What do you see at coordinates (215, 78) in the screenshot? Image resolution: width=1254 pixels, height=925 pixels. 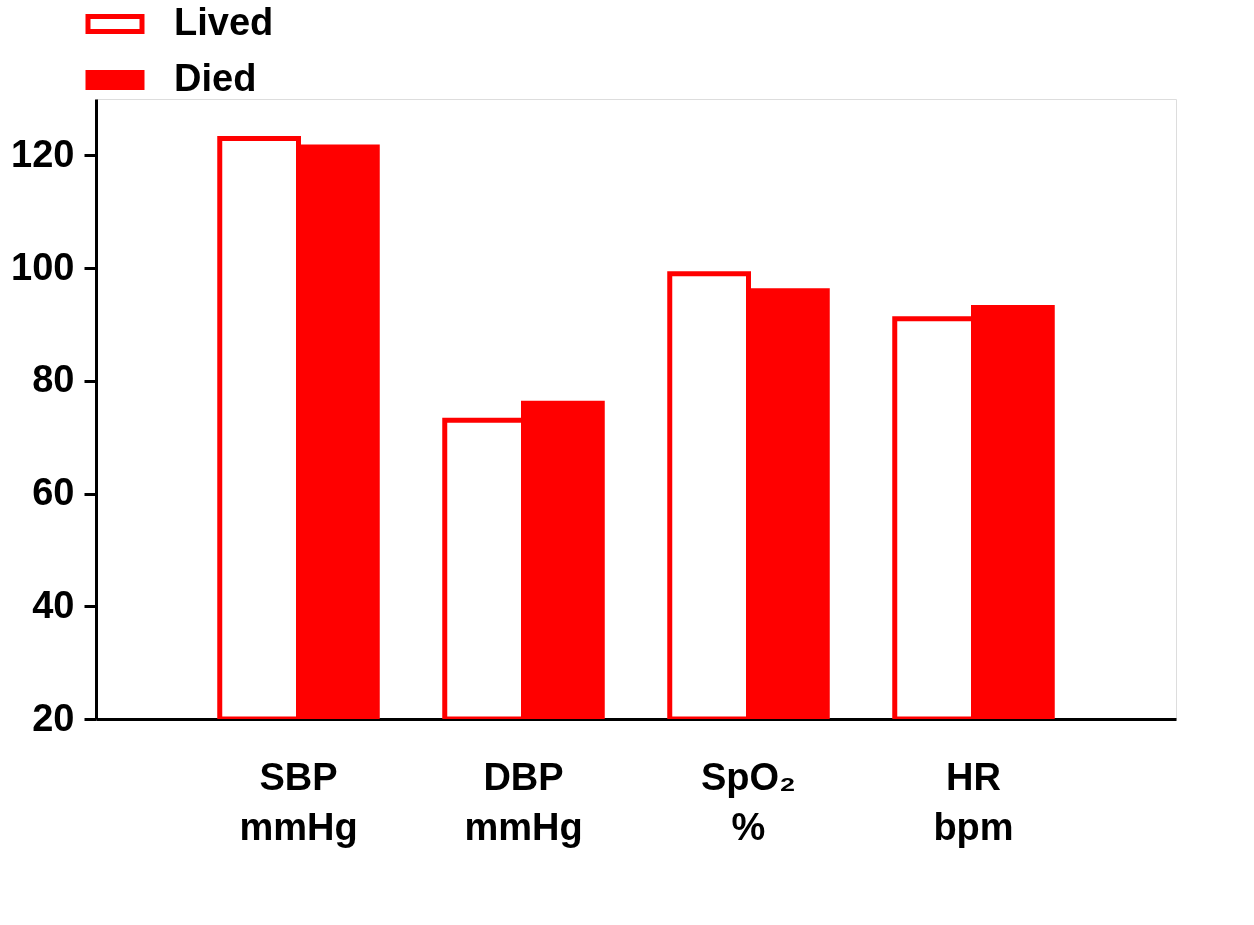 I see `legend-label: Died` at bounding box center [215, 78].